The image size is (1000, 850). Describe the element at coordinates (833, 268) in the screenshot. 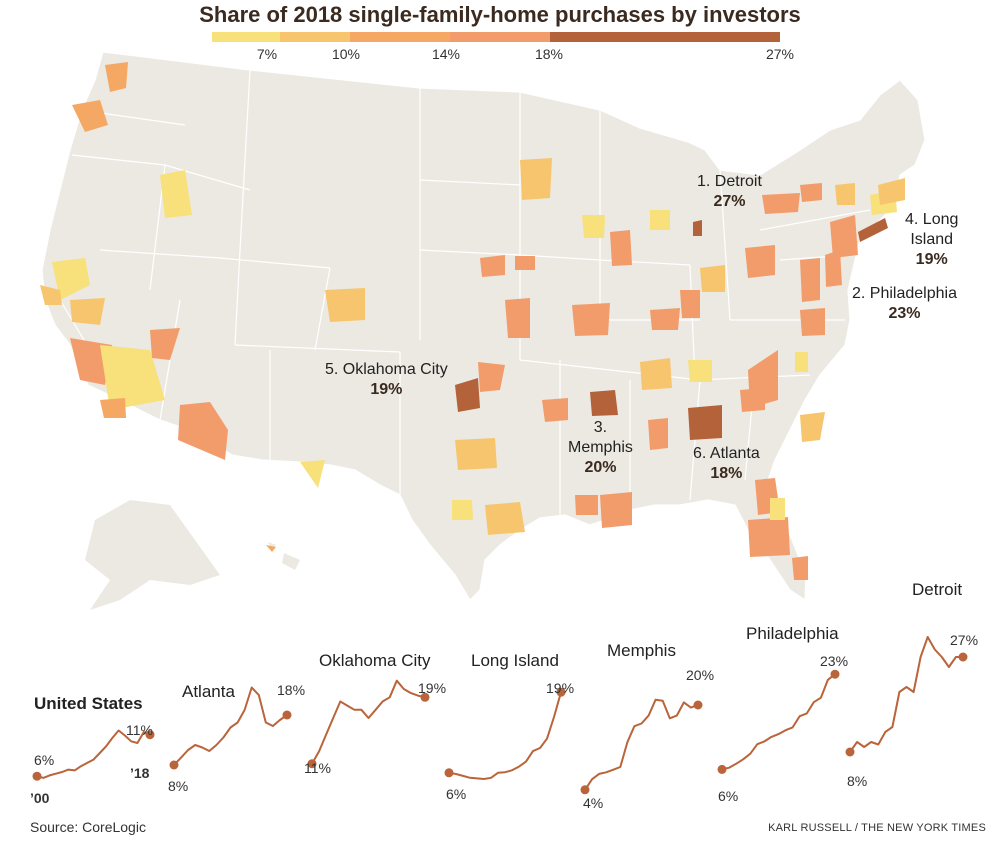

I see `metro-philadelphia` at that location.